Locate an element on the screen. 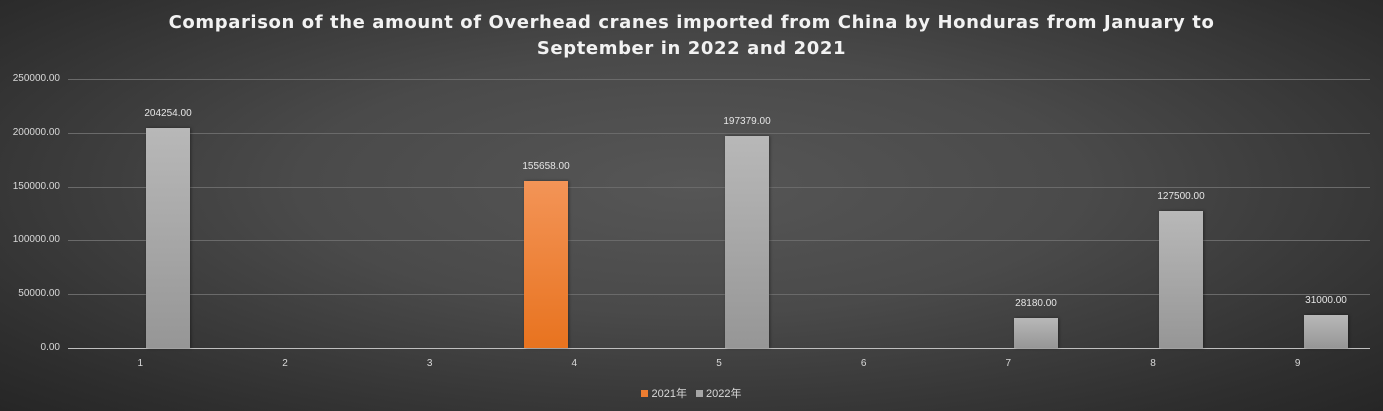 This screenshot has height=411, width=1383. data-label: 28180.00 is located at coordinates (1036, 303).